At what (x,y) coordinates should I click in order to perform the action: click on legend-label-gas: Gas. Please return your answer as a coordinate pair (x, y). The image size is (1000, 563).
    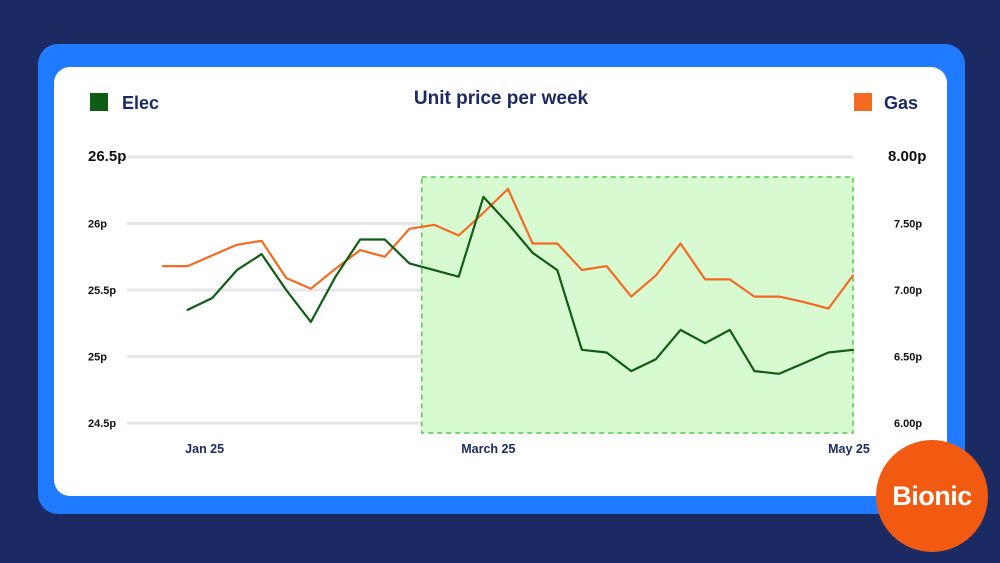
    Looking at the image, I should click on (901, 103).